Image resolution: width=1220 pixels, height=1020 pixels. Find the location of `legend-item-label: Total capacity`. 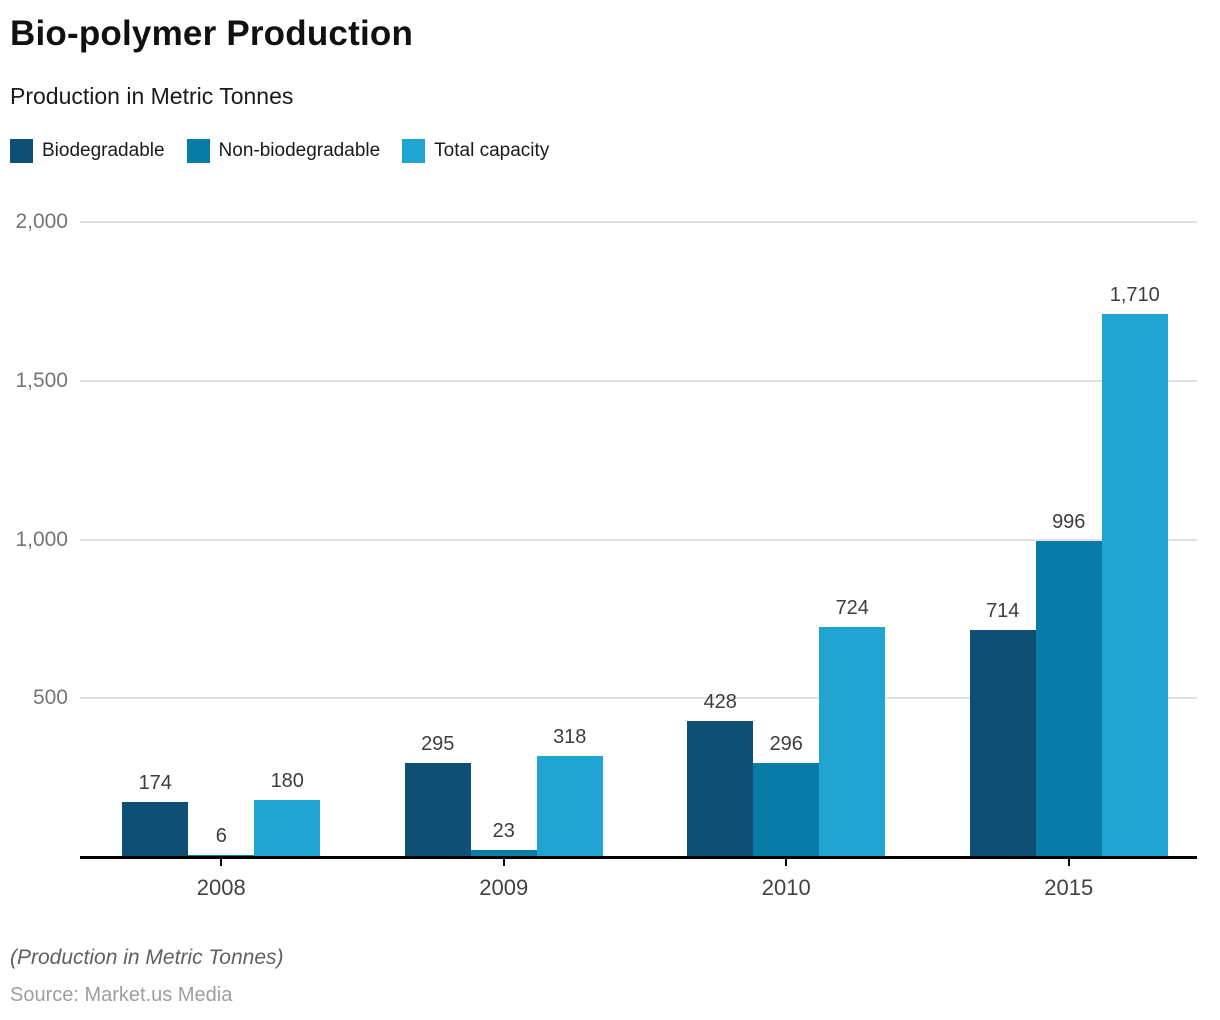

legend-item-label: Total capacity is located at coordinates (492, 150).